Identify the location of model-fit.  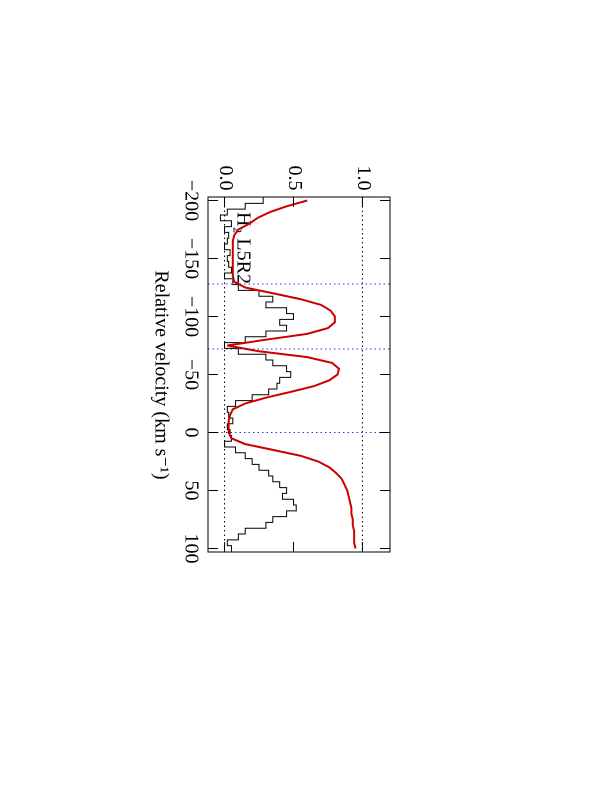
(292, 374).